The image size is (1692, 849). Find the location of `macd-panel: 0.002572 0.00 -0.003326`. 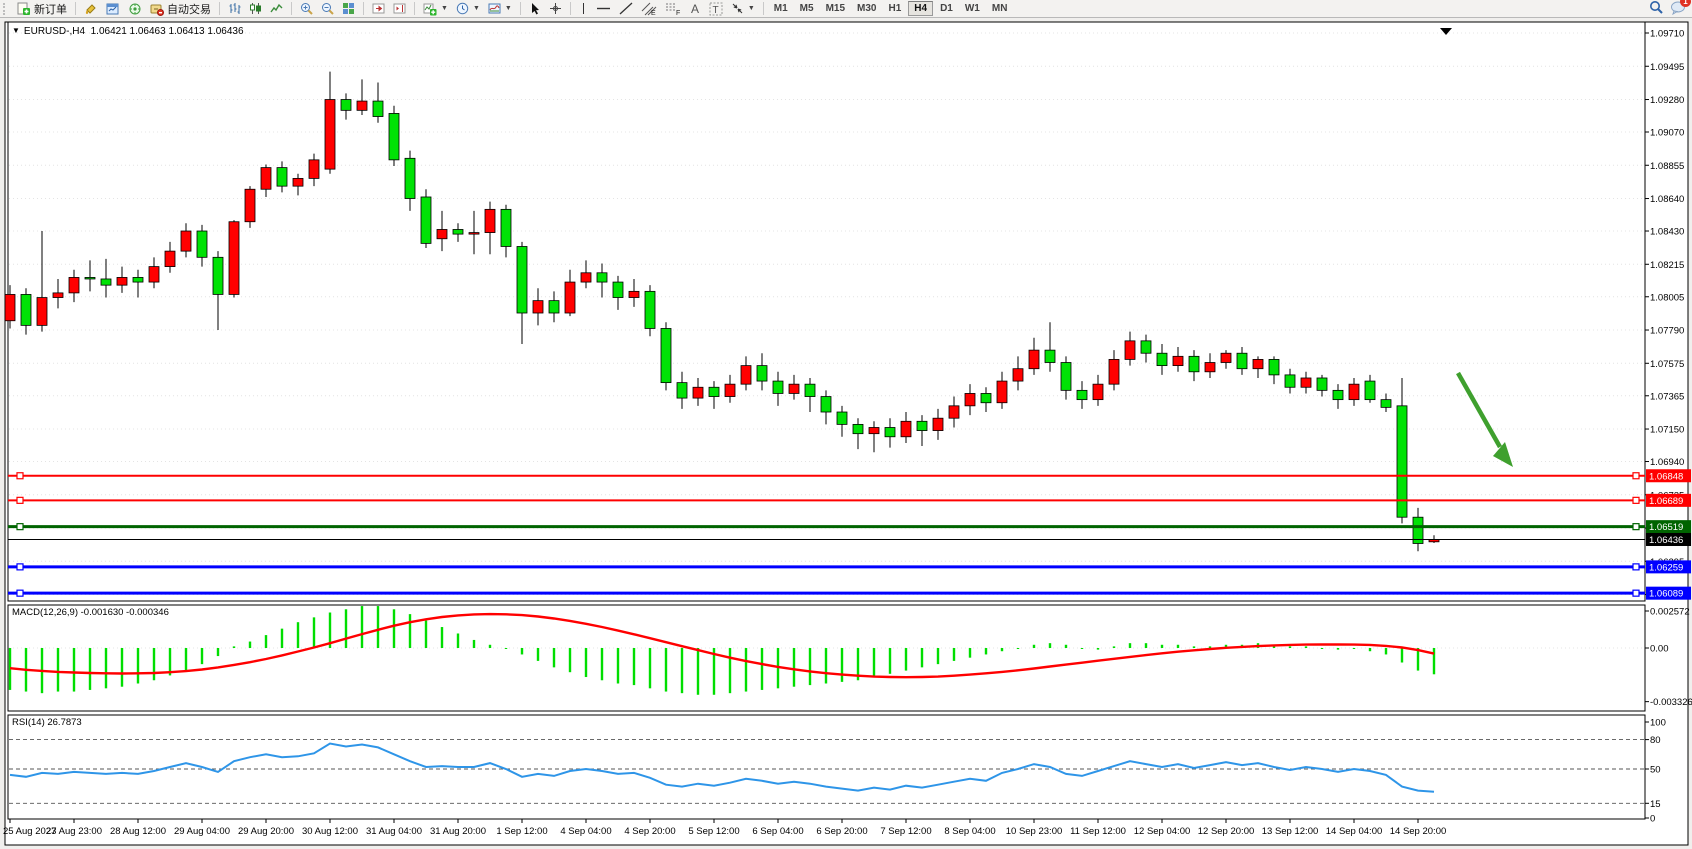

macd-panel: 0.002572 0.00 -0.003326 is located at coordinates (850, 657).